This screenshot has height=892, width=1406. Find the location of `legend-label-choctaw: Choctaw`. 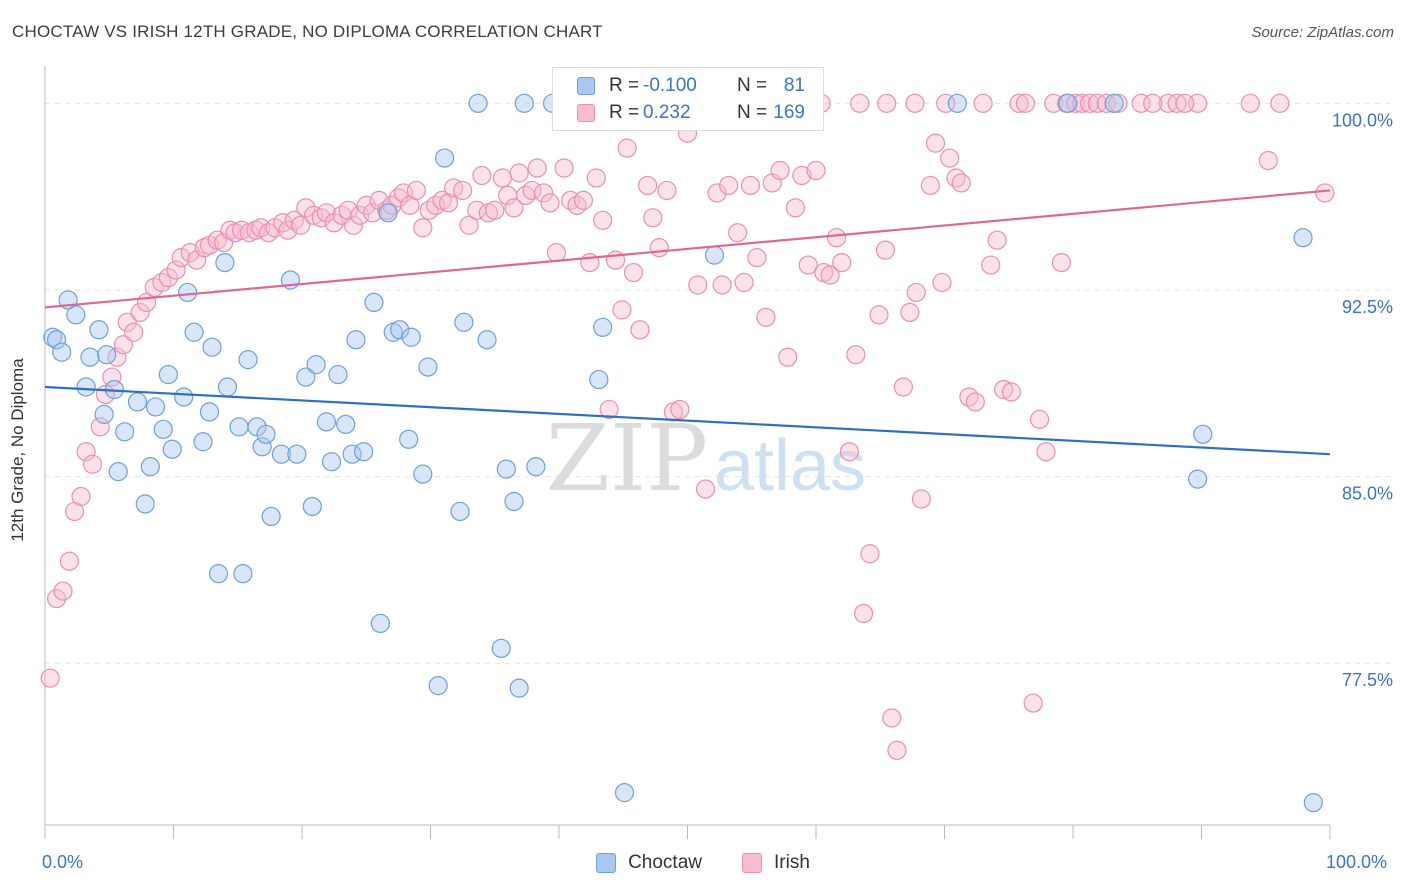

legend-label-choctaw: Choctaw is located at coordinates (665, 862).